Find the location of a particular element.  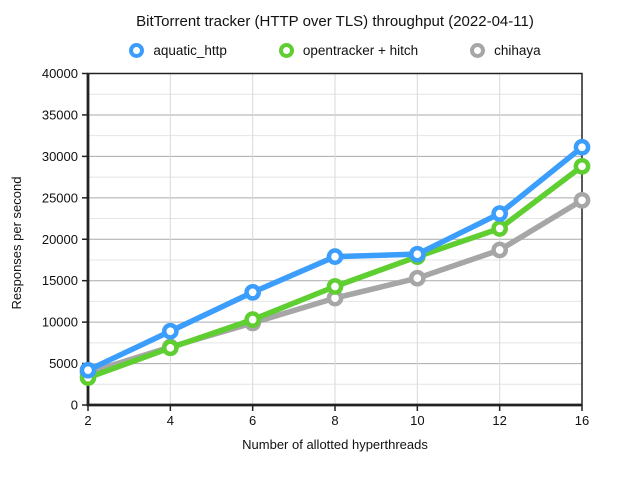

legend-item-opentracker-hitch: opentracker + hitch is located at coordinates (348, 50).